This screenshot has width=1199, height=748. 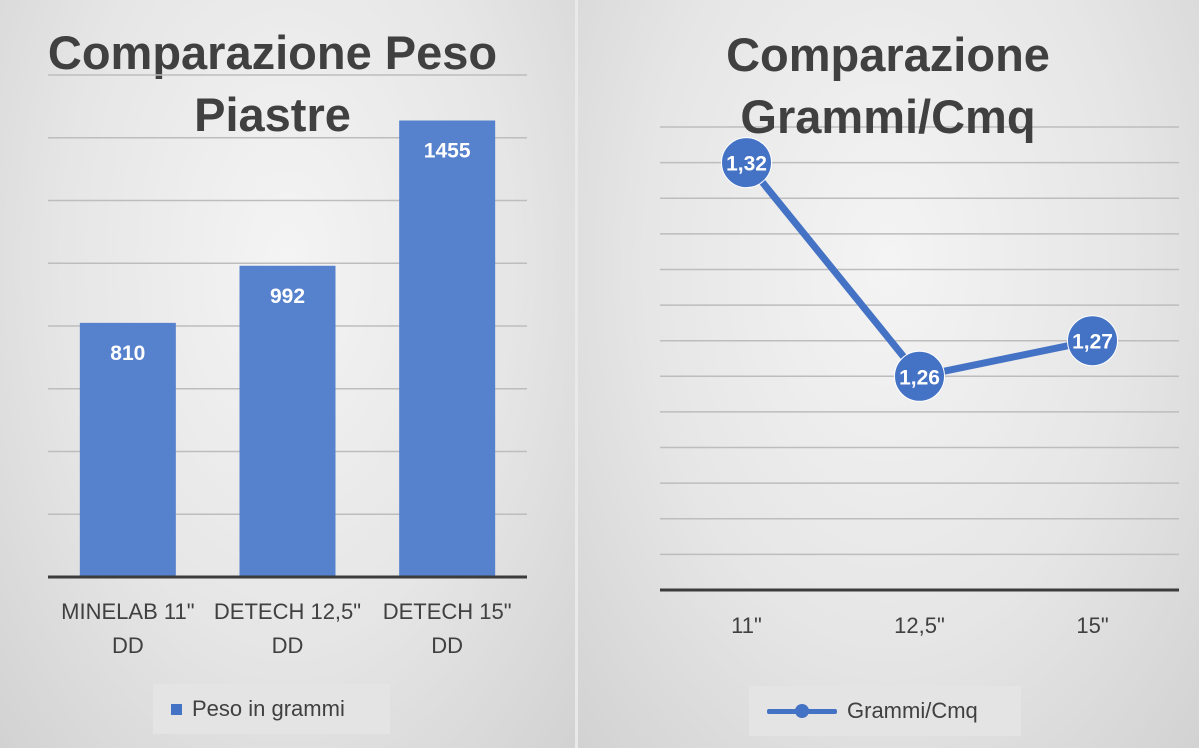 I want to click on bar-data-label: 1455, so click(x=447, y=150).